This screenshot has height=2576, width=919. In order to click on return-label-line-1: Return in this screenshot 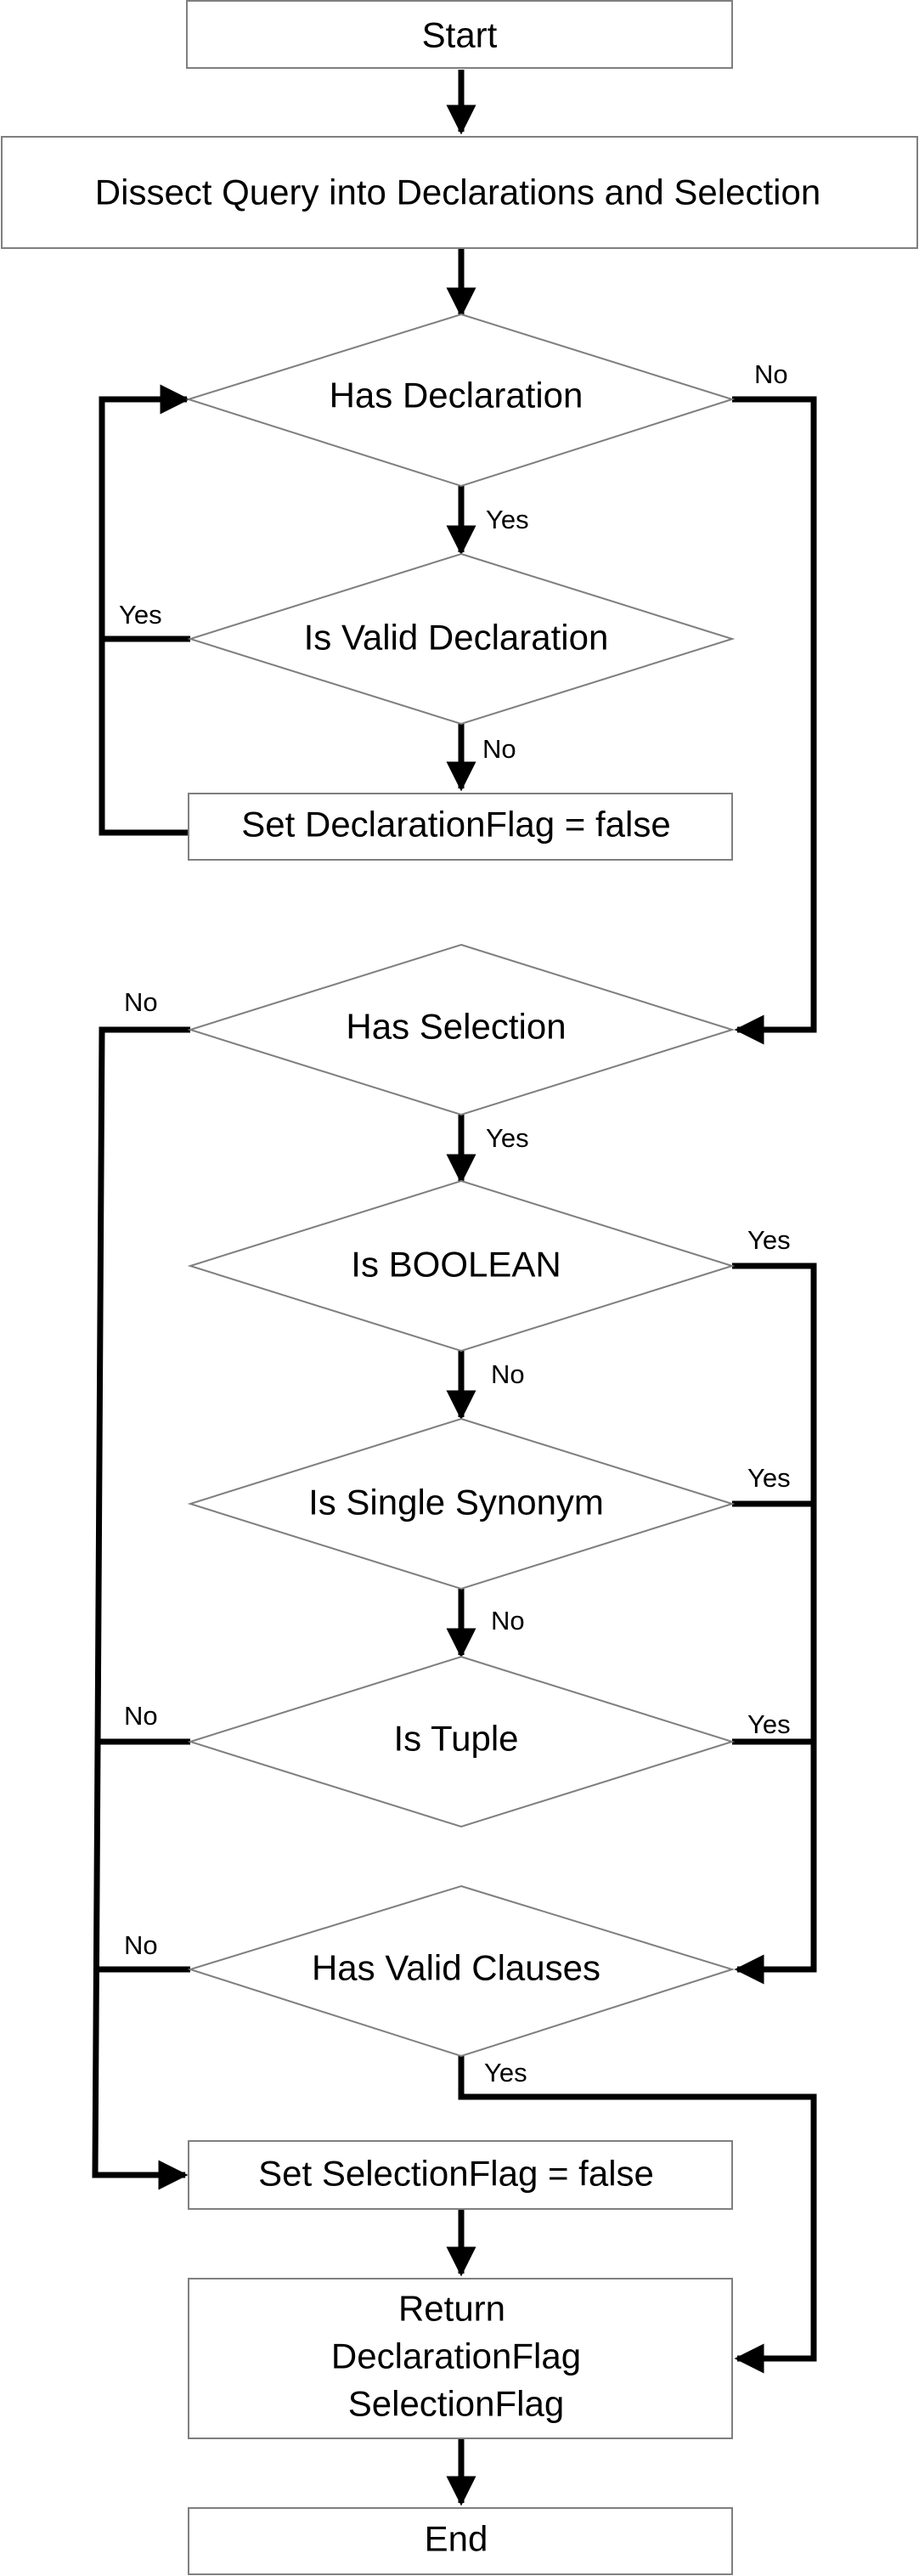, I will do `click(451, 2309)`.